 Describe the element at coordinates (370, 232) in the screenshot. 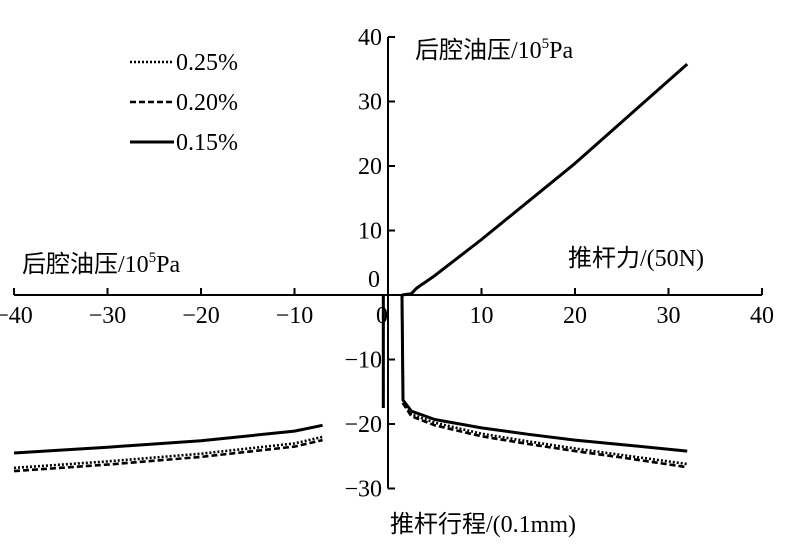

I see `y-tick-label: 10` at that location.